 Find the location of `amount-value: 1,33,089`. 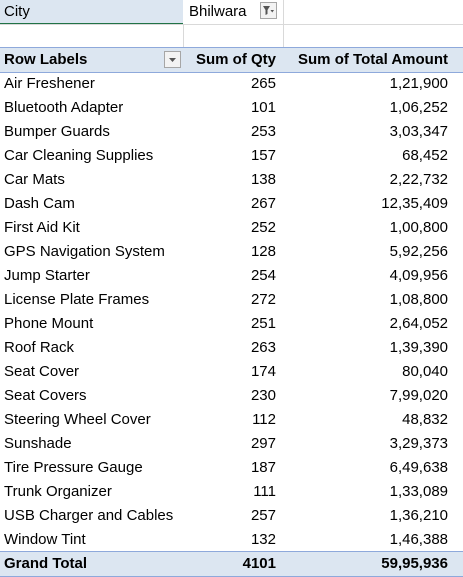

amount-value: 1,33,089 is located at coordinates (364, 492).